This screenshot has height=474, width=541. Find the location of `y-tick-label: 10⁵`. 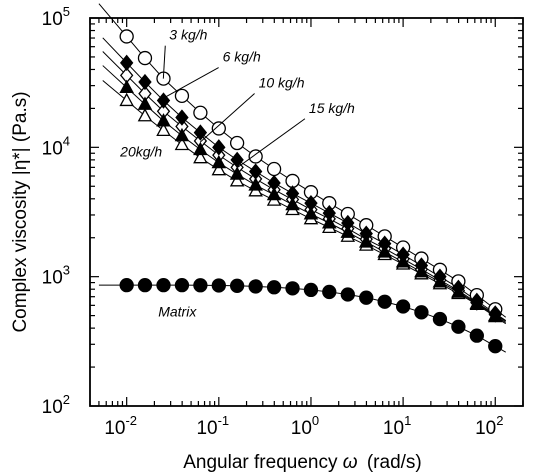

y-tick-label: 10⁵ is located at coordinates (56, 17).